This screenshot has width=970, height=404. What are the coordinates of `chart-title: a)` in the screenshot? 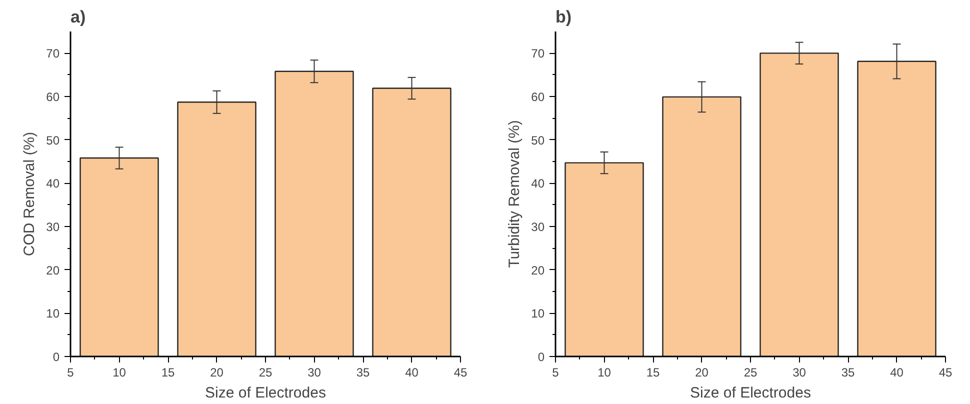 It's located at (78, 17).